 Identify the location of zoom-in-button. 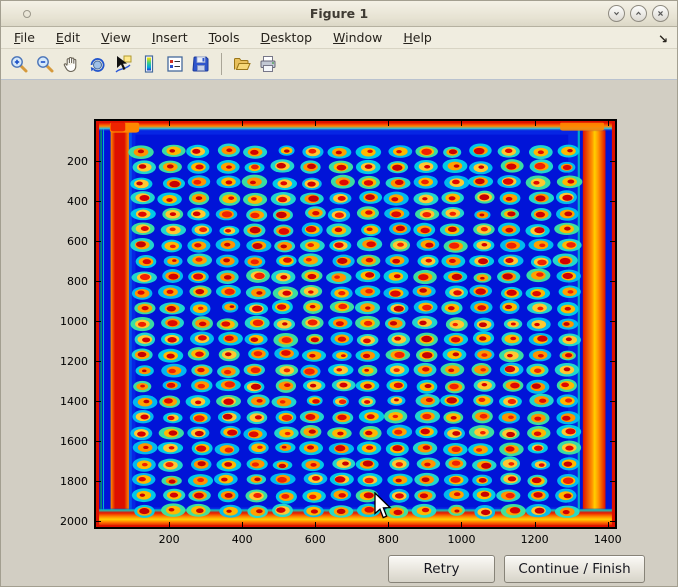
(19, 64).